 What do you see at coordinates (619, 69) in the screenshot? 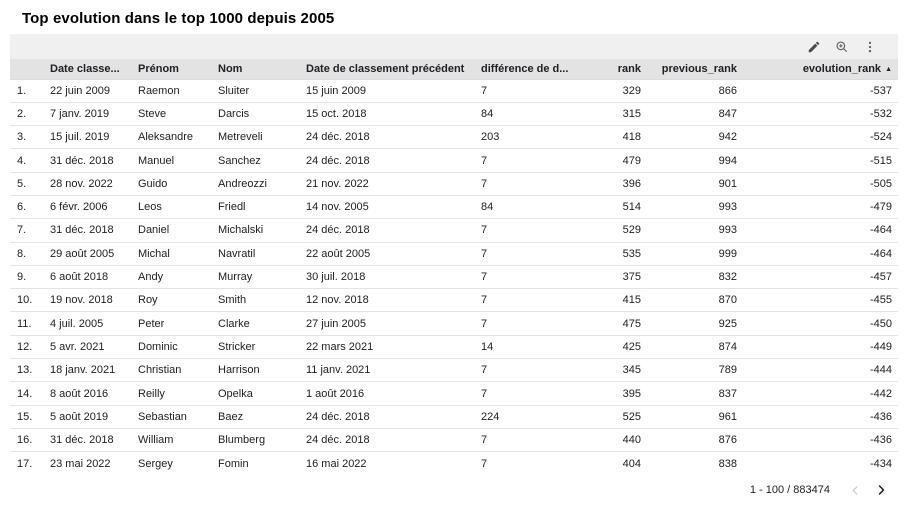
I see `column-header-rank: rank` at bounding box center [619, 69].